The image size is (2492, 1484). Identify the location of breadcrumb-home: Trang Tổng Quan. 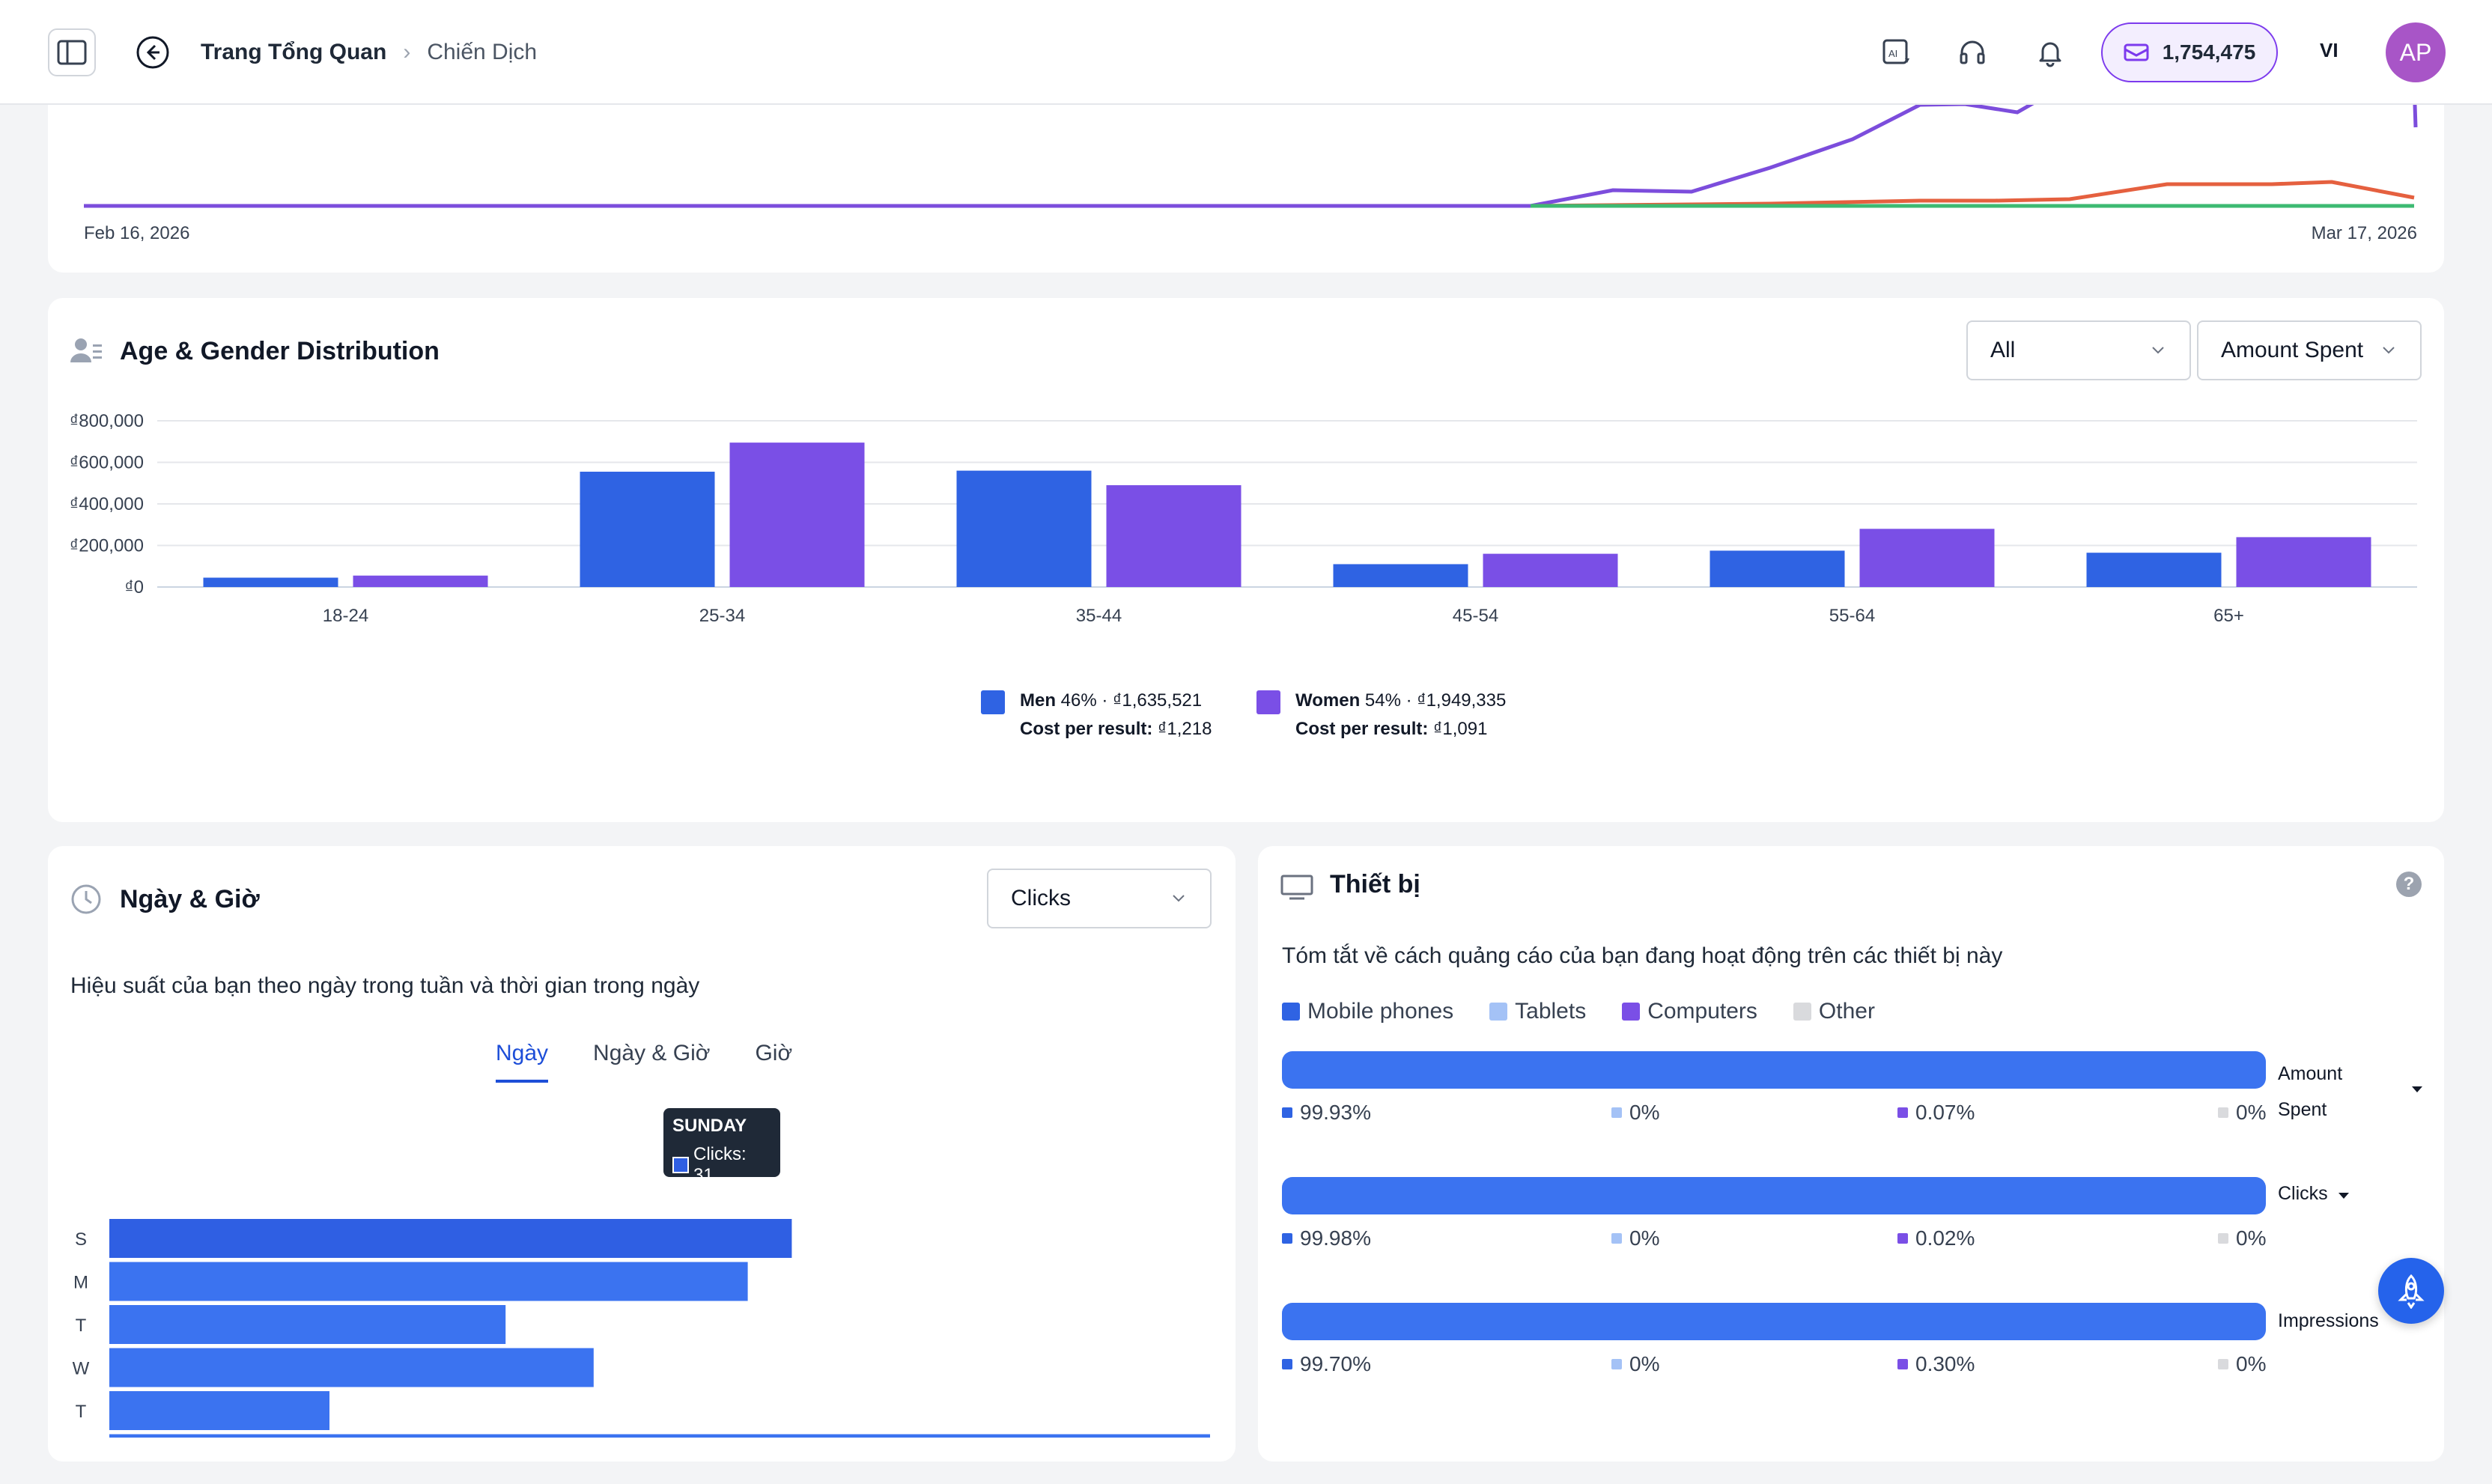
(294, 52).